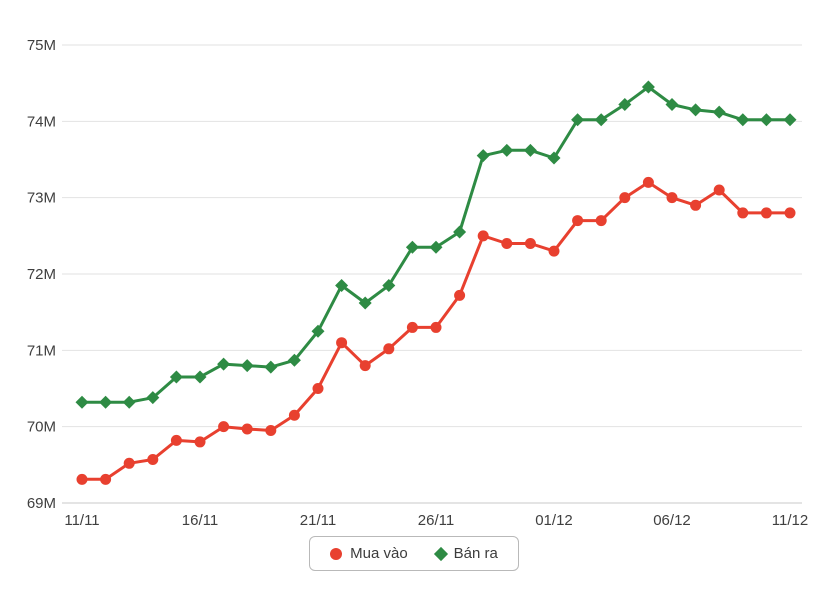 Image resolution: width=828 pixels, height=592 pixels. Describe the element at coordinates (554, 520) in the screenshot. I see `x-axis-tick-label: 01/12` at that location.